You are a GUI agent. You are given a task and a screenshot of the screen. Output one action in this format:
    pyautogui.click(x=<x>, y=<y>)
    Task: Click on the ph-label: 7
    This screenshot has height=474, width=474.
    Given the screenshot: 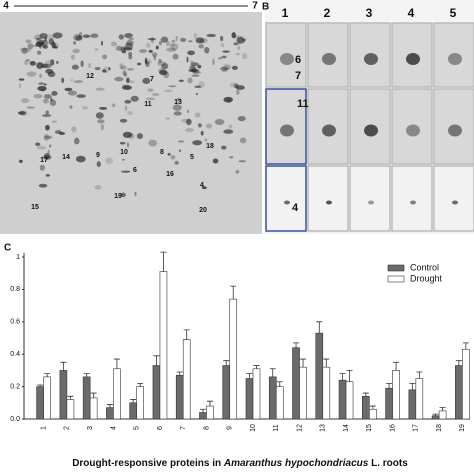 What is the action you would take?
    pyautogui.click(x=255, y=6)
    